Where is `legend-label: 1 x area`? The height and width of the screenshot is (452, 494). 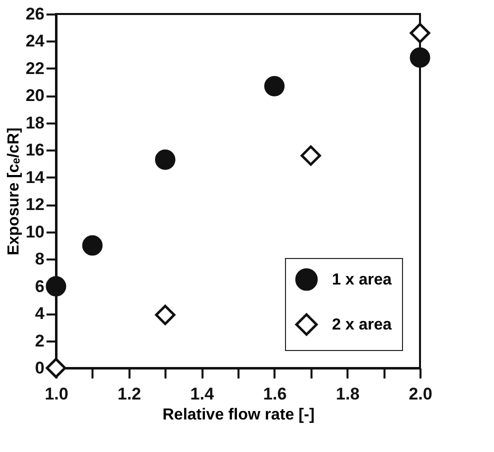
legend-label: 1 x area is located at coordinates (362, 280).